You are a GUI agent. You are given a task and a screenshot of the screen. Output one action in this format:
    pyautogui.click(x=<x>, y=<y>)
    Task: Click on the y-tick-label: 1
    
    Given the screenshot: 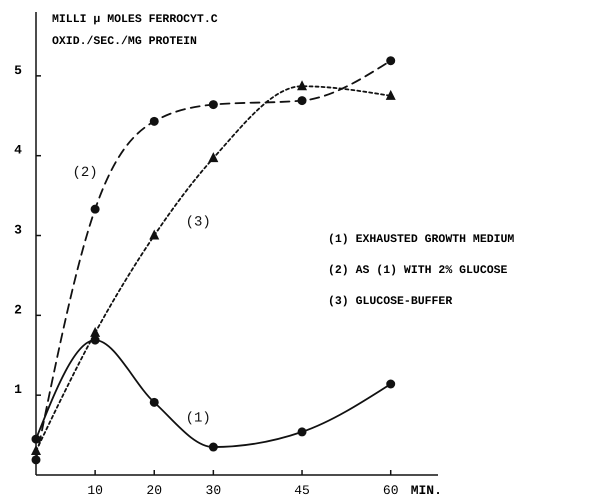 What is the action you would take?
    pyautogui.click(x=18, y=390)
    